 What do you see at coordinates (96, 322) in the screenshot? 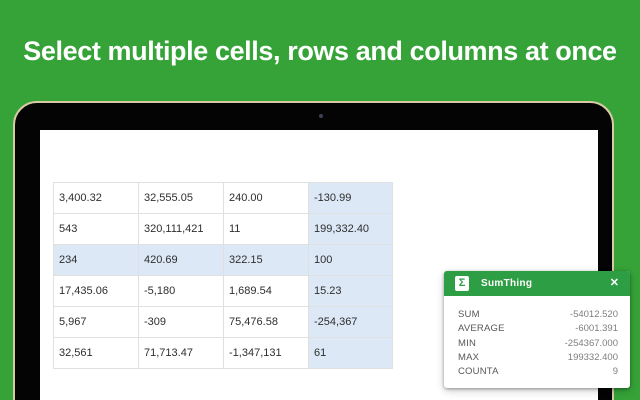
I see `table-cell: 5,967` at bounding box center [96, 322].